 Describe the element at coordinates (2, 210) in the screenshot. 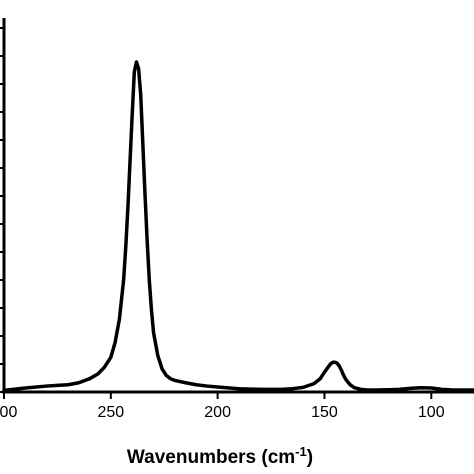

I see `y-axis-ticks` at that location.